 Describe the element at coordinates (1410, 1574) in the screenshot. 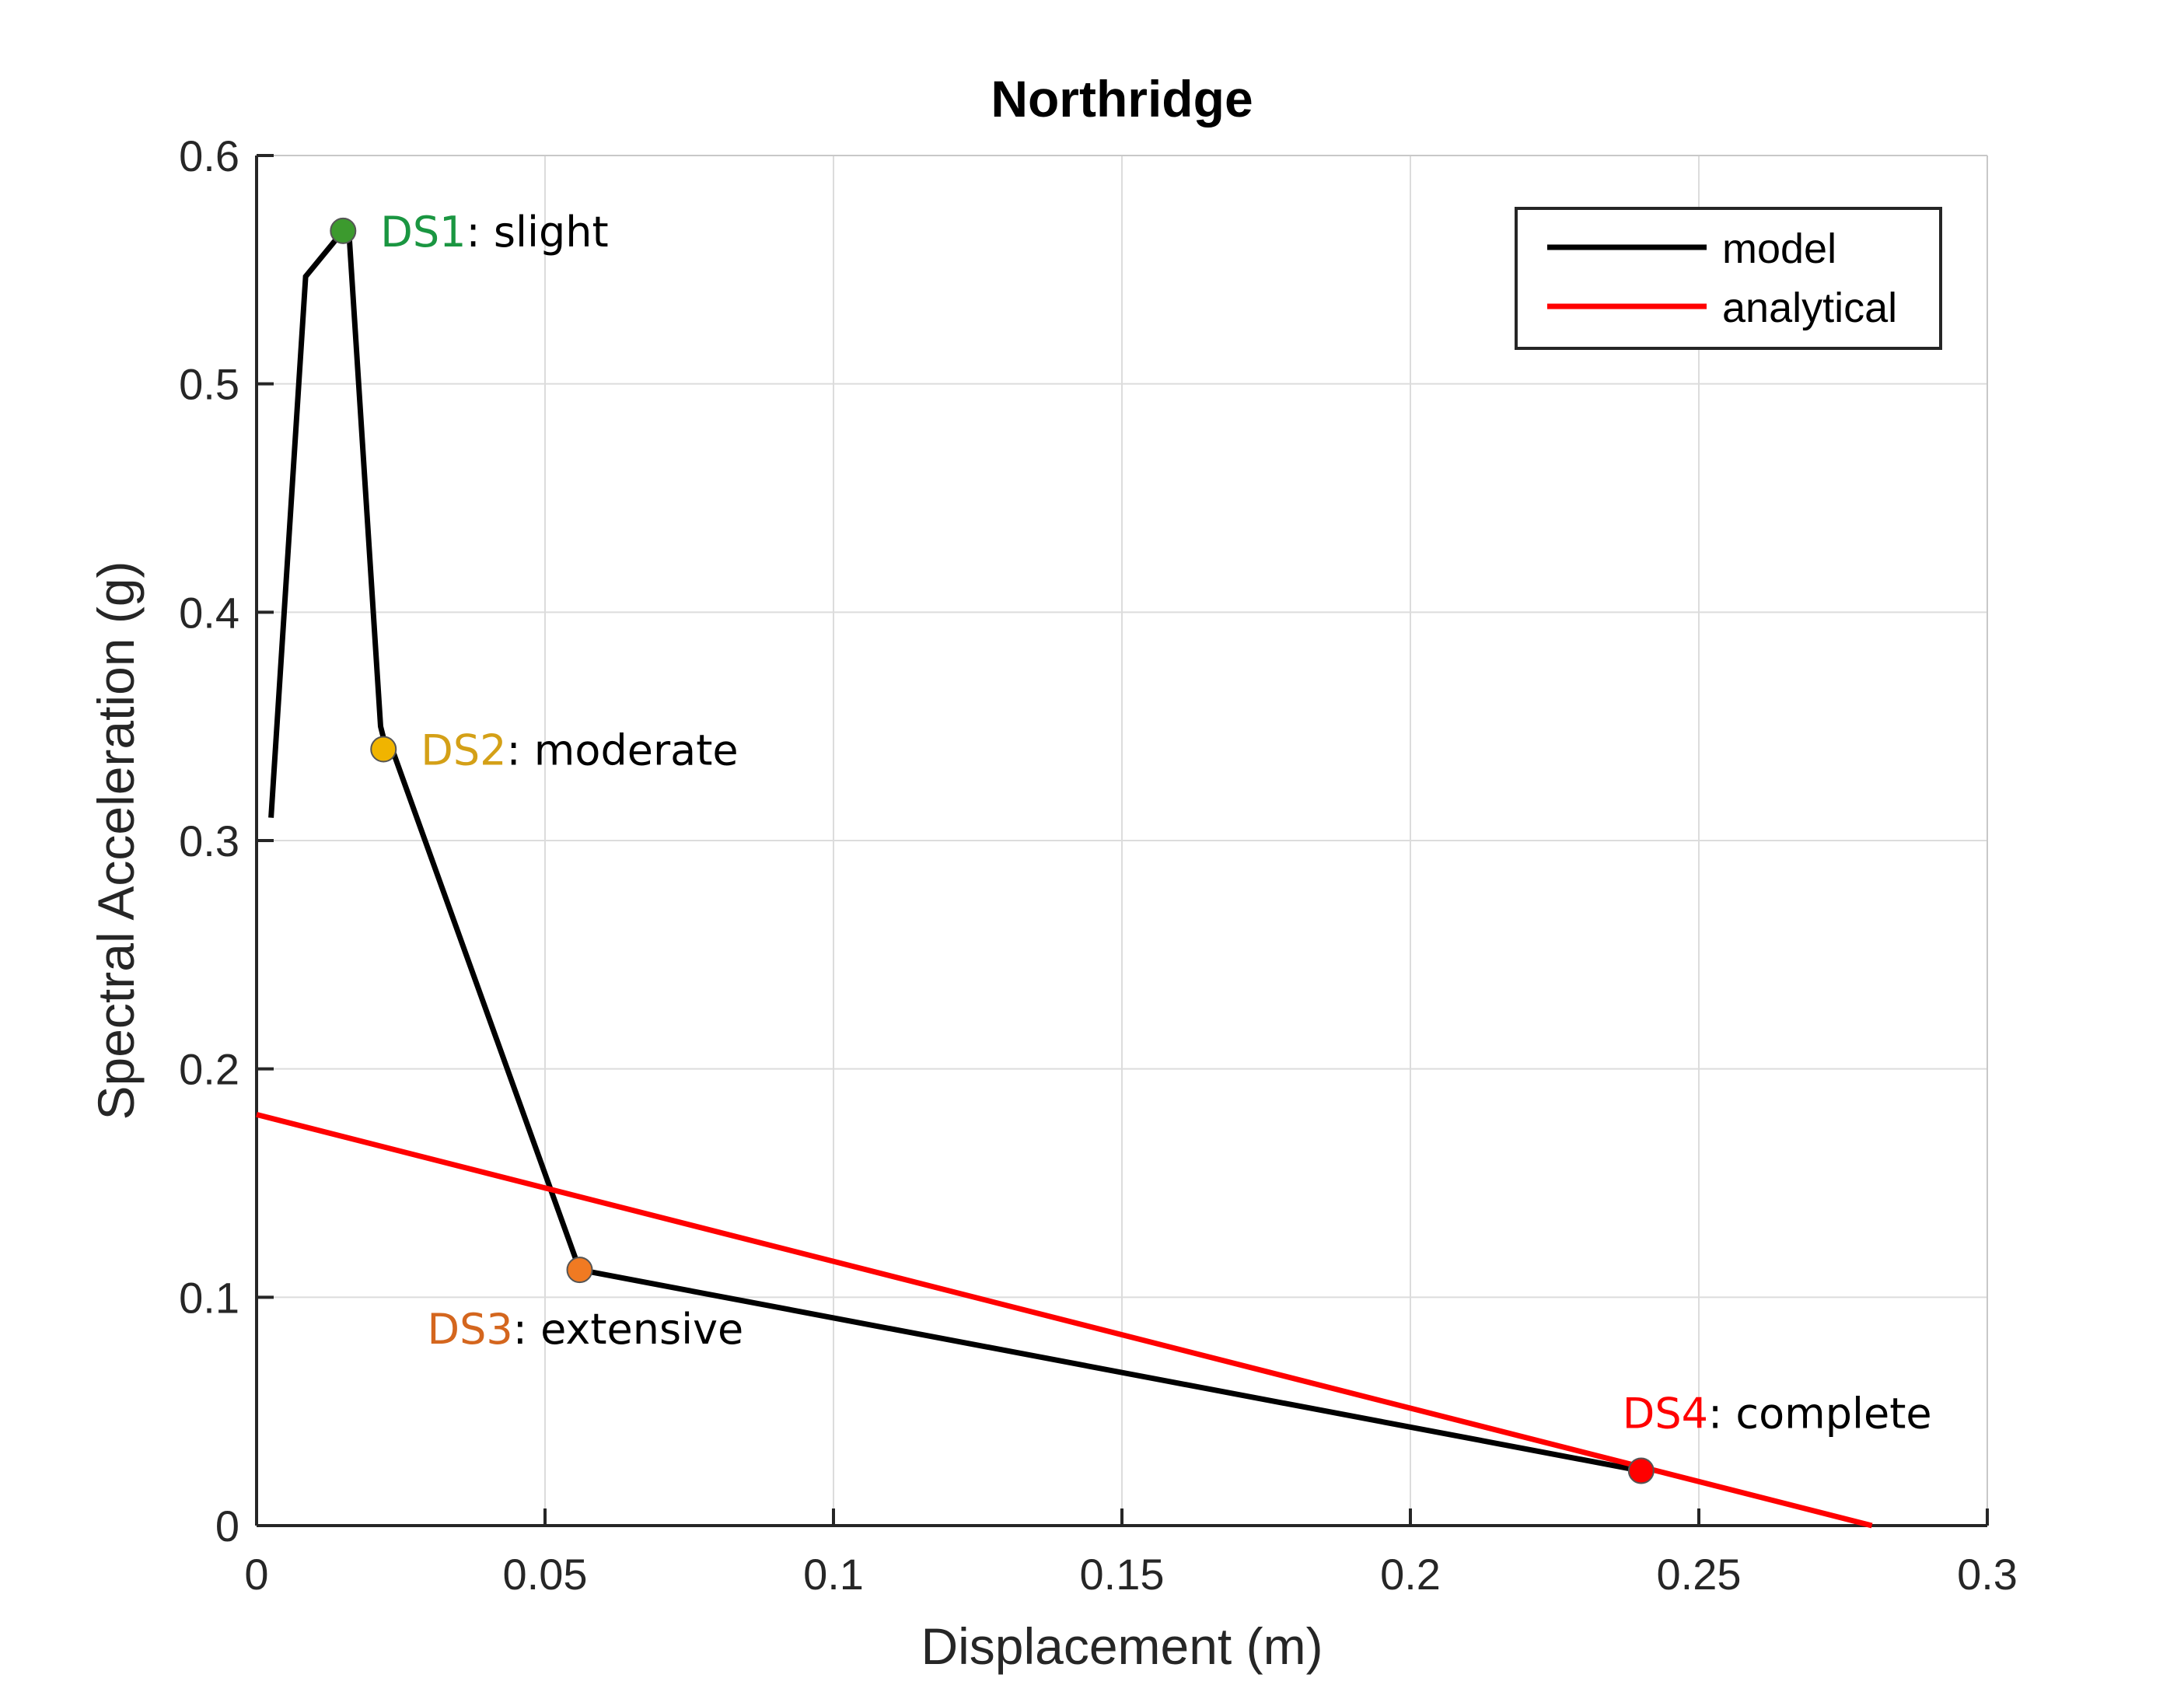

I see `x-tick-label-4: 0.2` at that location.